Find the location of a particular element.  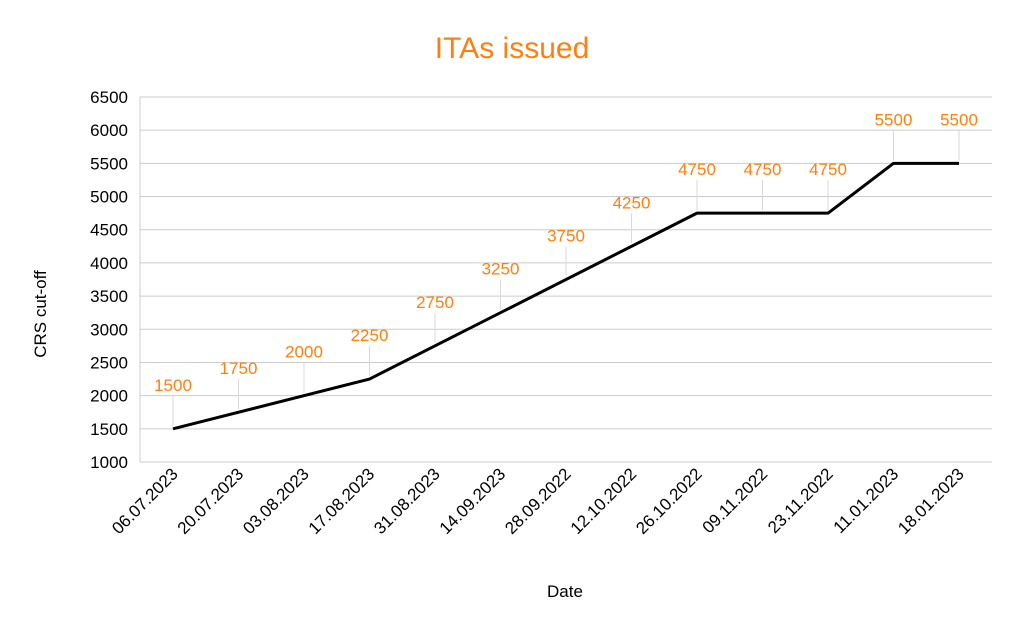

x-tick-label-3: 17.08.2023 is located at coordinates (342, 501).